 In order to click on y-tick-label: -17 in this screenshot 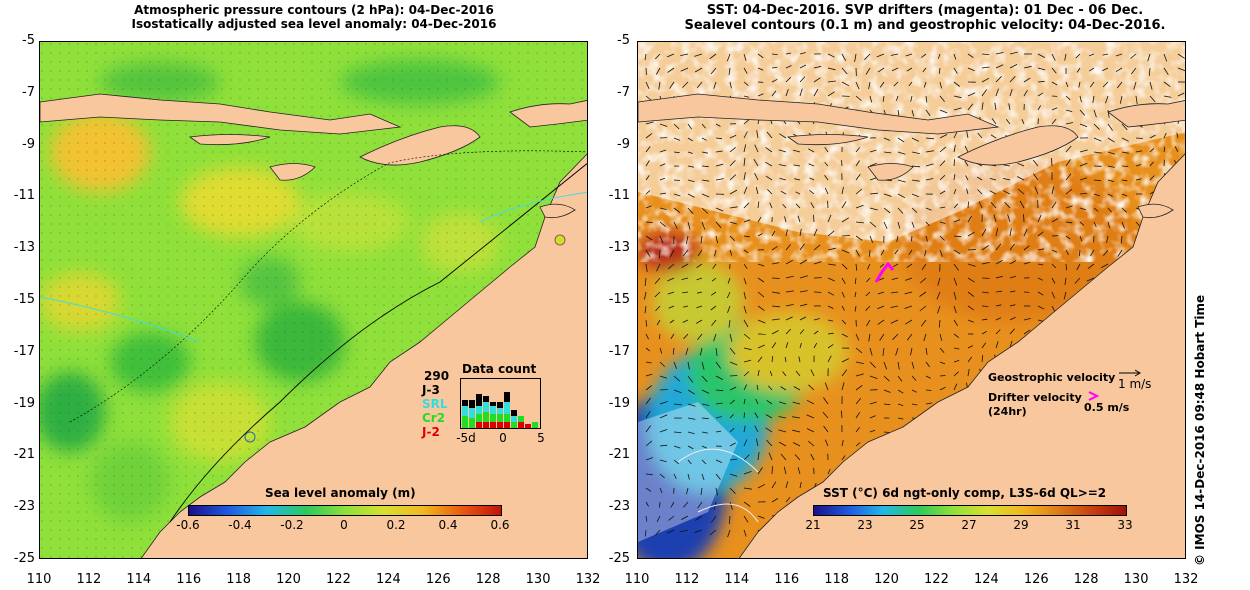, I will do `click(619, 351)`.